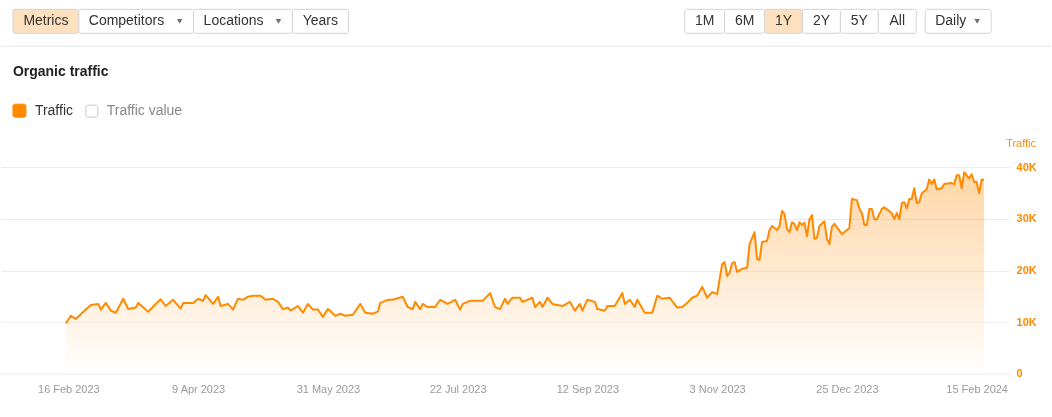 Image resolution: width=1052 pixels, height=417 pixels. What do you see at coordinates (821, 20) in the screenshot?
I see `text: 2Y` at bounding box center [821, 20].